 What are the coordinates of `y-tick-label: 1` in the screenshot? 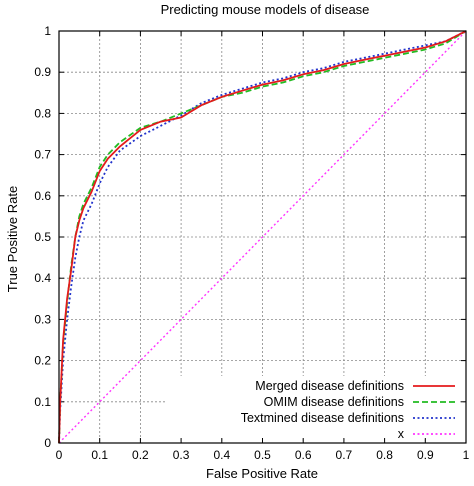 It's located at (47, 31).